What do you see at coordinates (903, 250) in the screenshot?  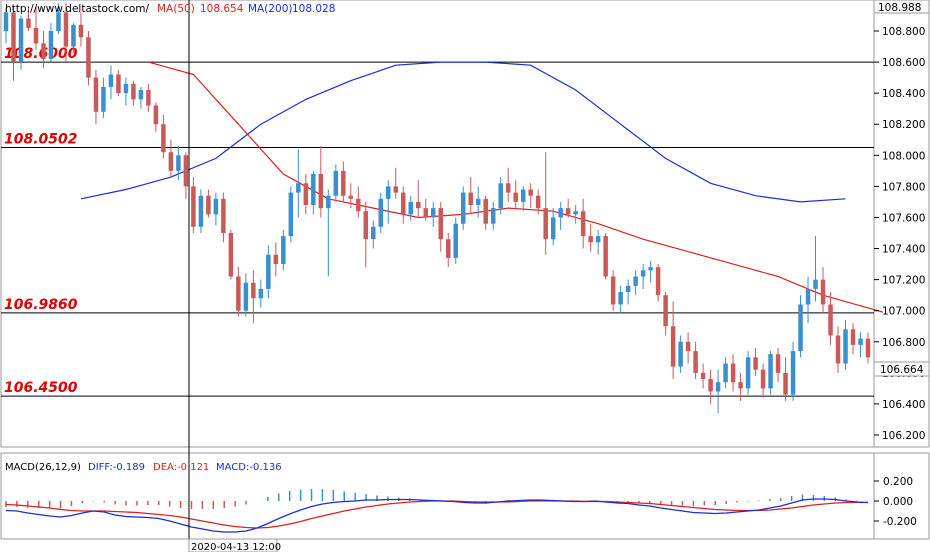 I see `y-tick-label: 107.400` at bounding box center [903, 250].